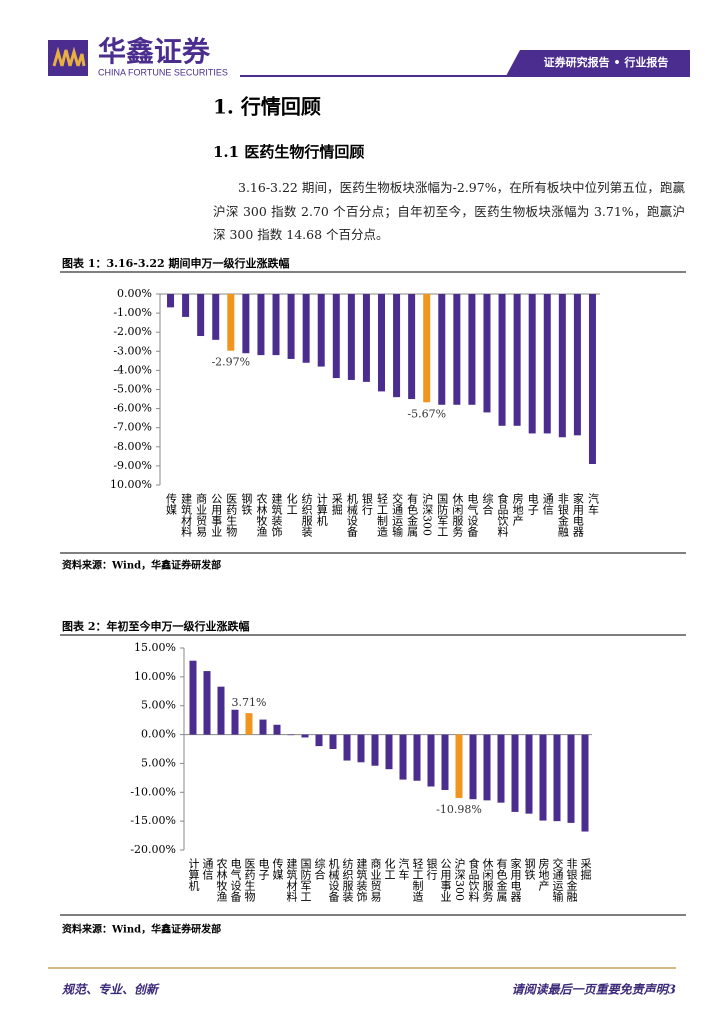 Image resolution: width=724 pixels, height=1024 pixels. Describe the element at coordinates (543, 875) in the screenshot. I see `x-tick-label: 房地产` at that location.